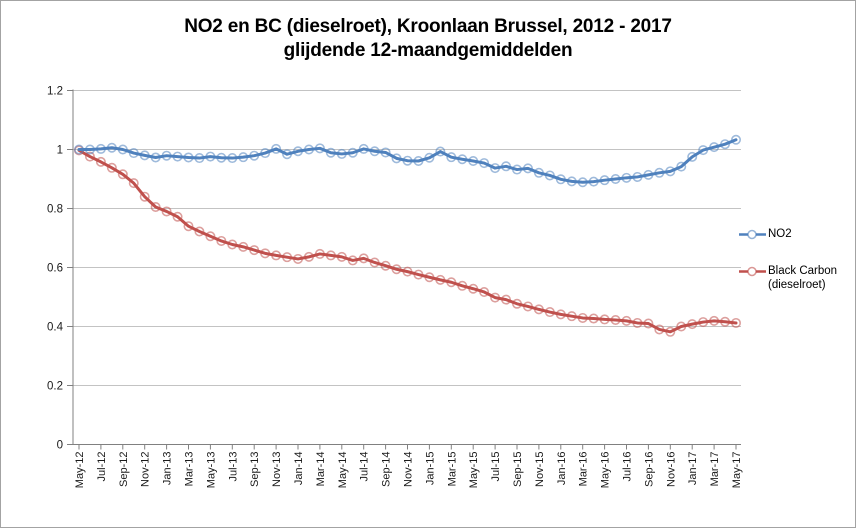  I want to click on svg-text: 1.2, so click(55, 92).